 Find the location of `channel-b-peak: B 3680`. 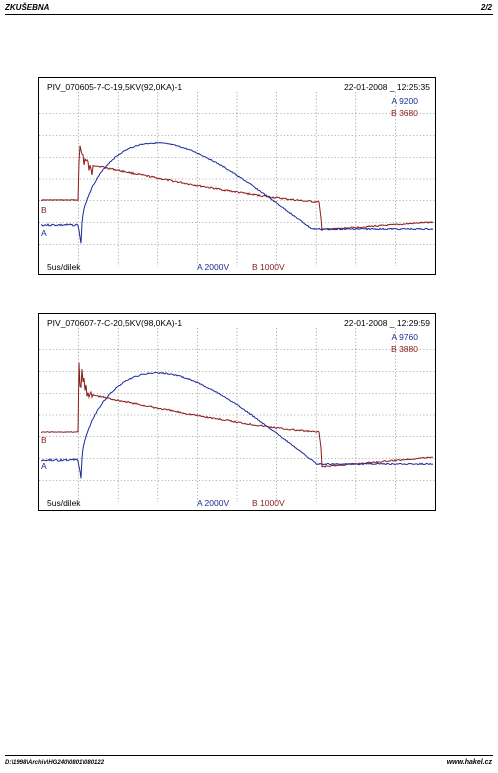

channel-b-peak: B 3680 is located at coordinates (404, 113).